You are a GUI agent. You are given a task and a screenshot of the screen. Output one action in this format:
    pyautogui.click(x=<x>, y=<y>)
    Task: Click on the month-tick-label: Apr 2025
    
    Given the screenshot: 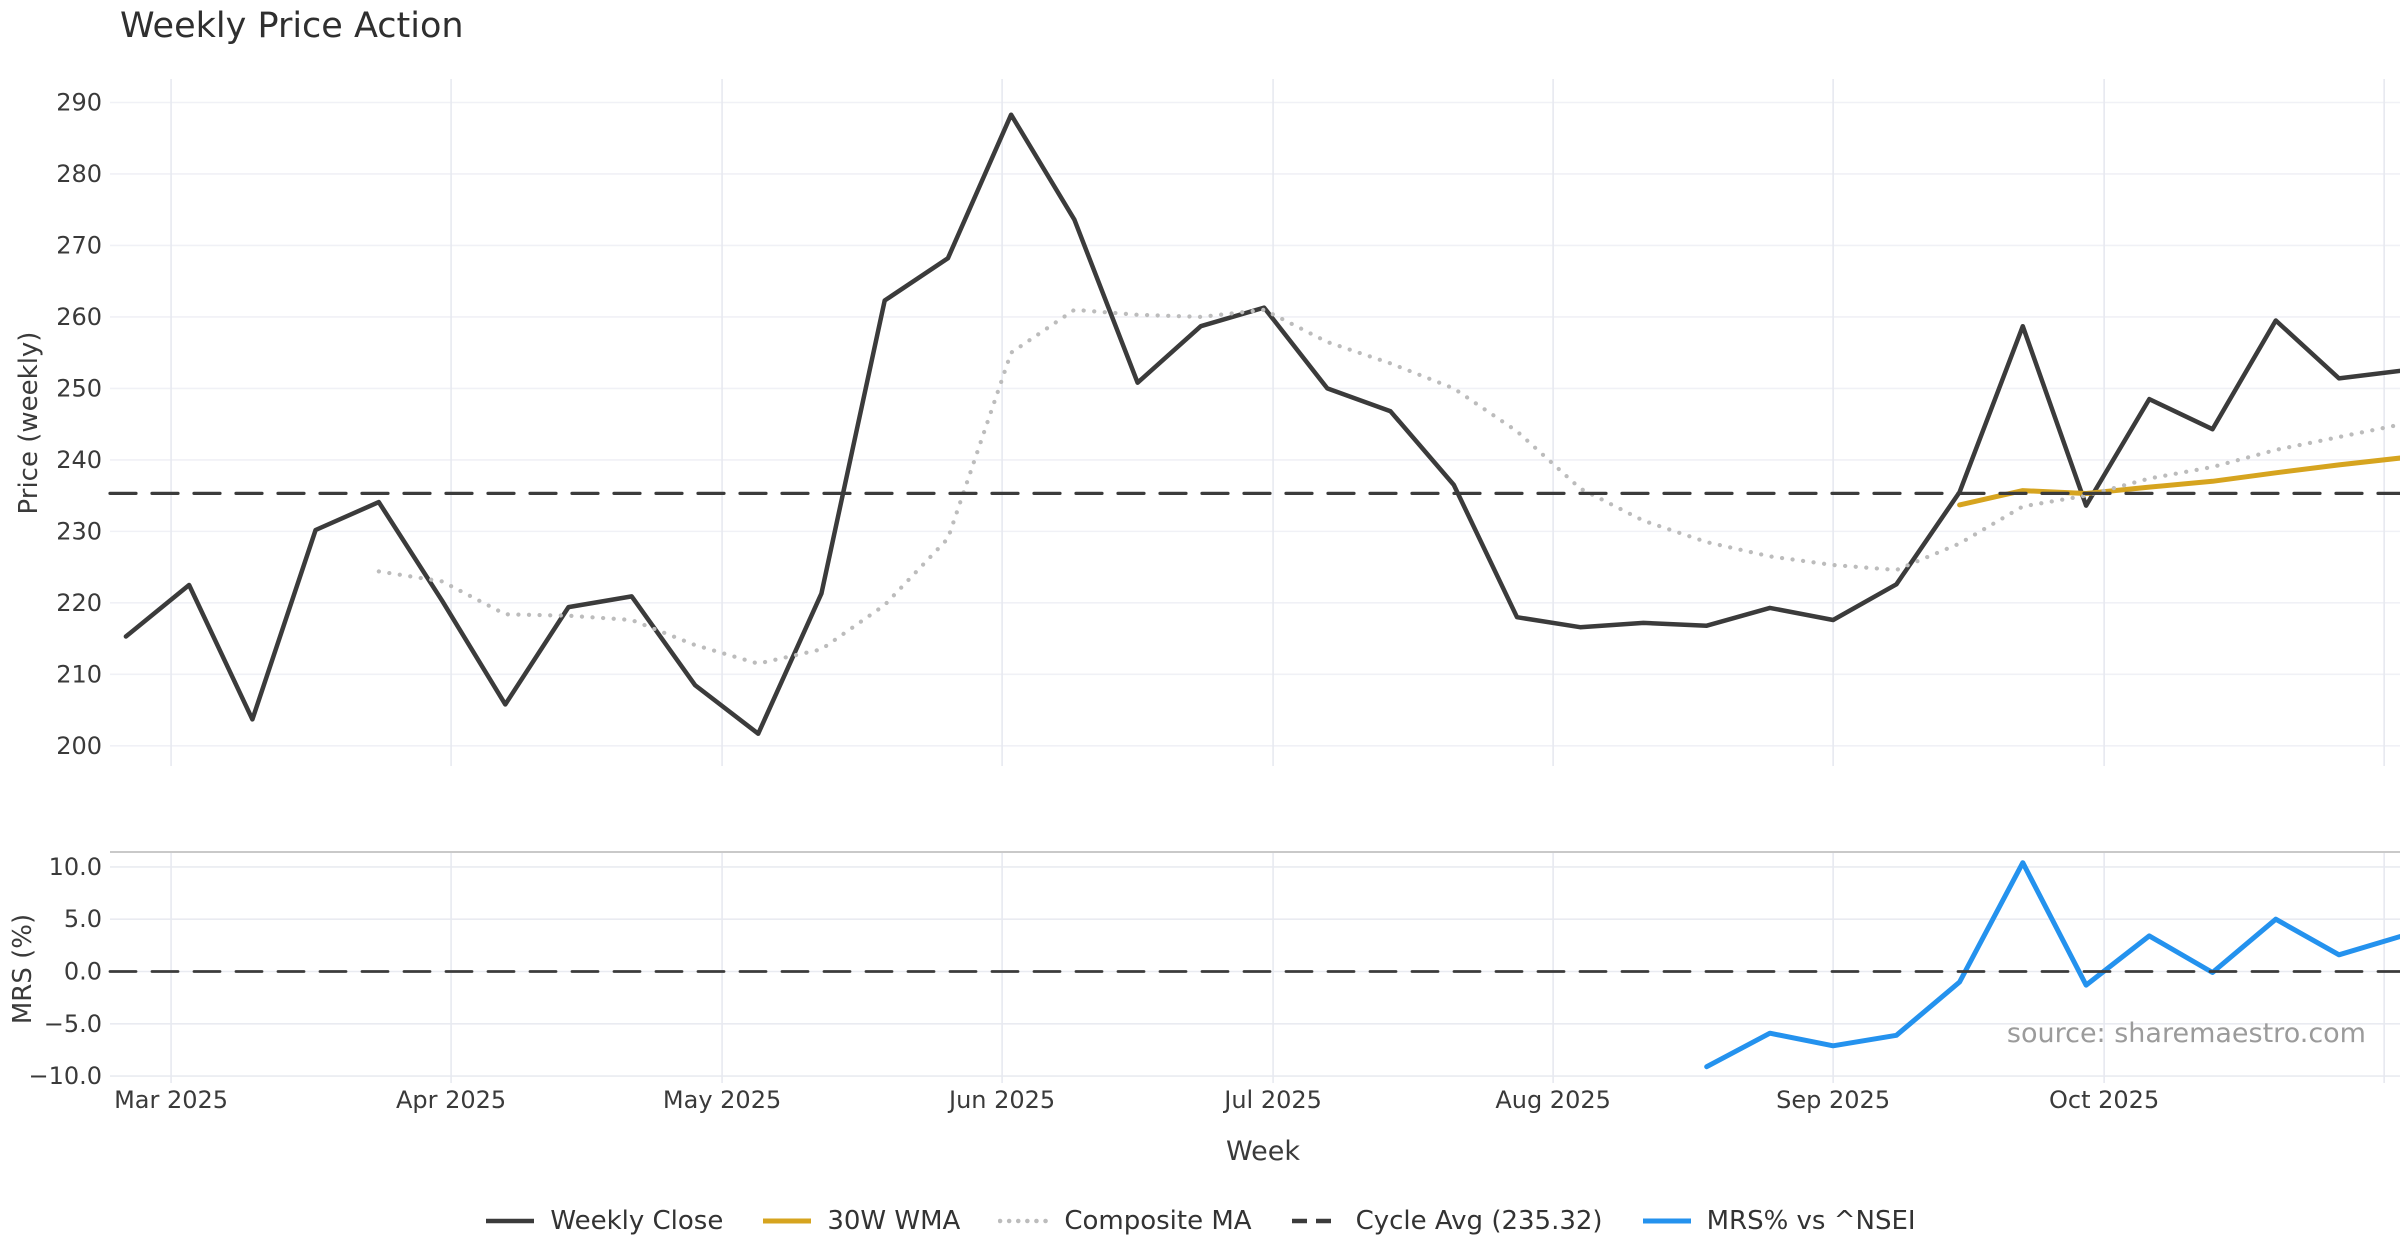 What is the action you would take?
    pyautogui.click(x=451, y=1100)
    